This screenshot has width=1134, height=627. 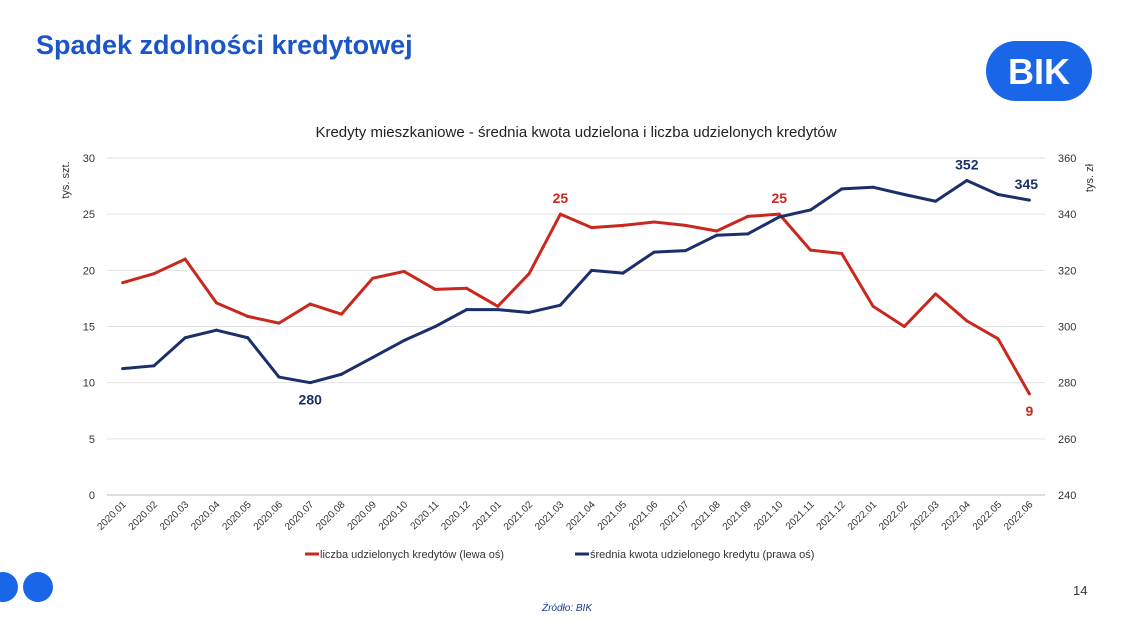 I want to click on y-right-tick-label: 360, so click(x=1067, y=159).